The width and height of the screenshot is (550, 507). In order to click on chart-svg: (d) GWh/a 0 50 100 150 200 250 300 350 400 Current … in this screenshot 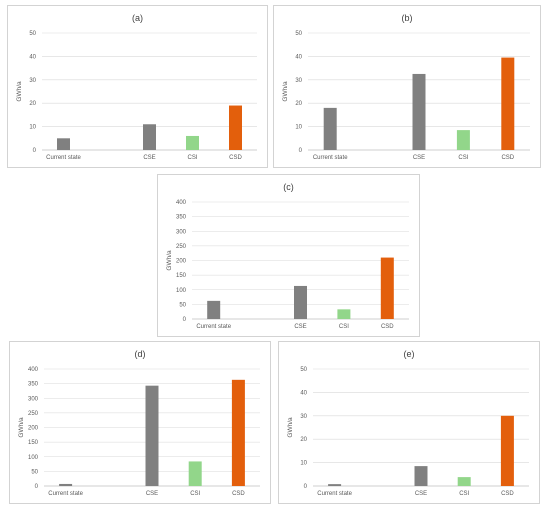, I will do `click(139, 423)`.